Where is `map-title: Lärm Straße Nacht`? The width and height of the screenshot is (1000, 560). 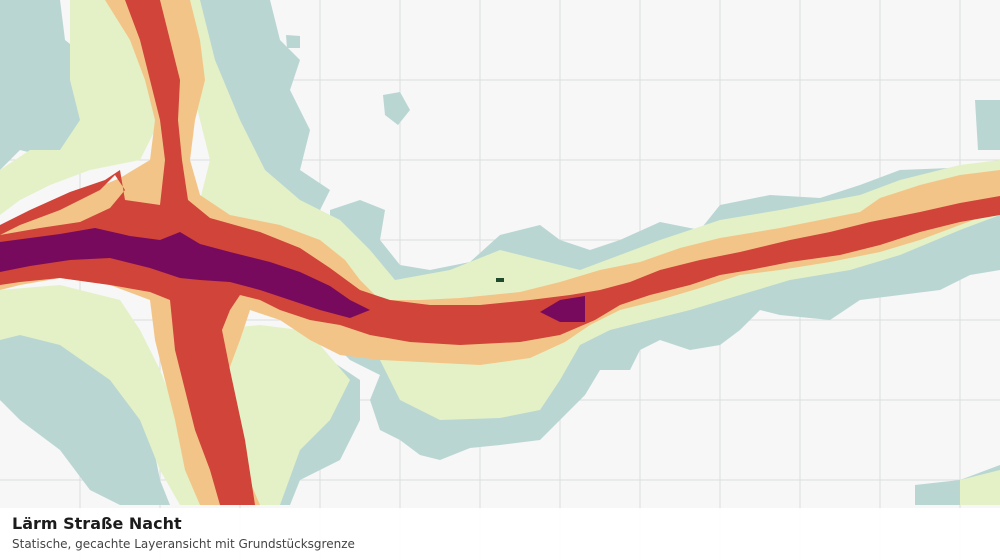 map-title: Lärm Straße Nacht is located at coordinates (97, 523).